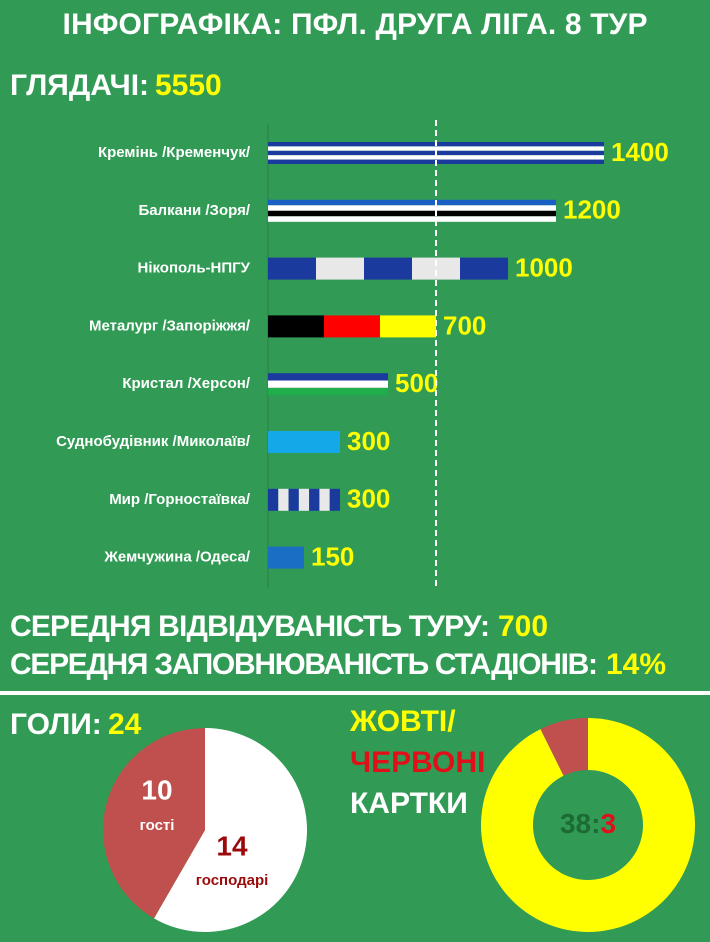 This screenshot has width=710, height=942. What do you see at coordinates (636, 664) in the screenshot?
I see `stat-value: 14%` at bounding box center [636, 664].